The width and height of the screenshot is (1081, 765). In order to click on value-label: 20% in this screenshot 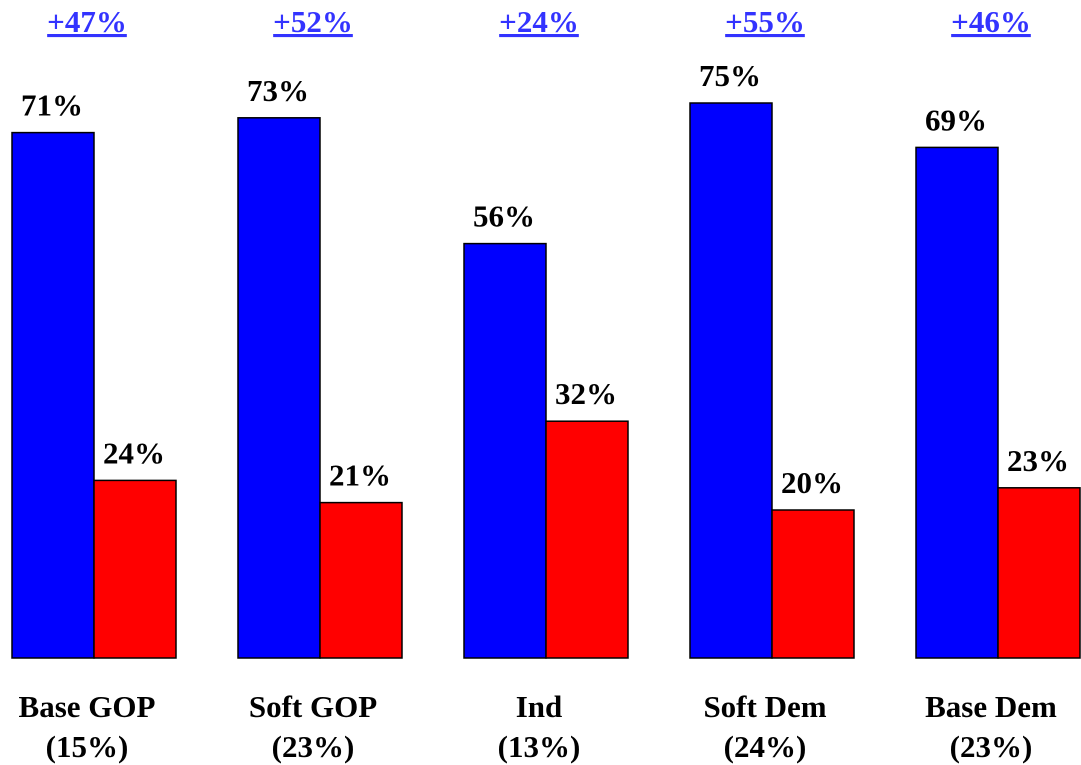, I will do `click(812, 482)`.